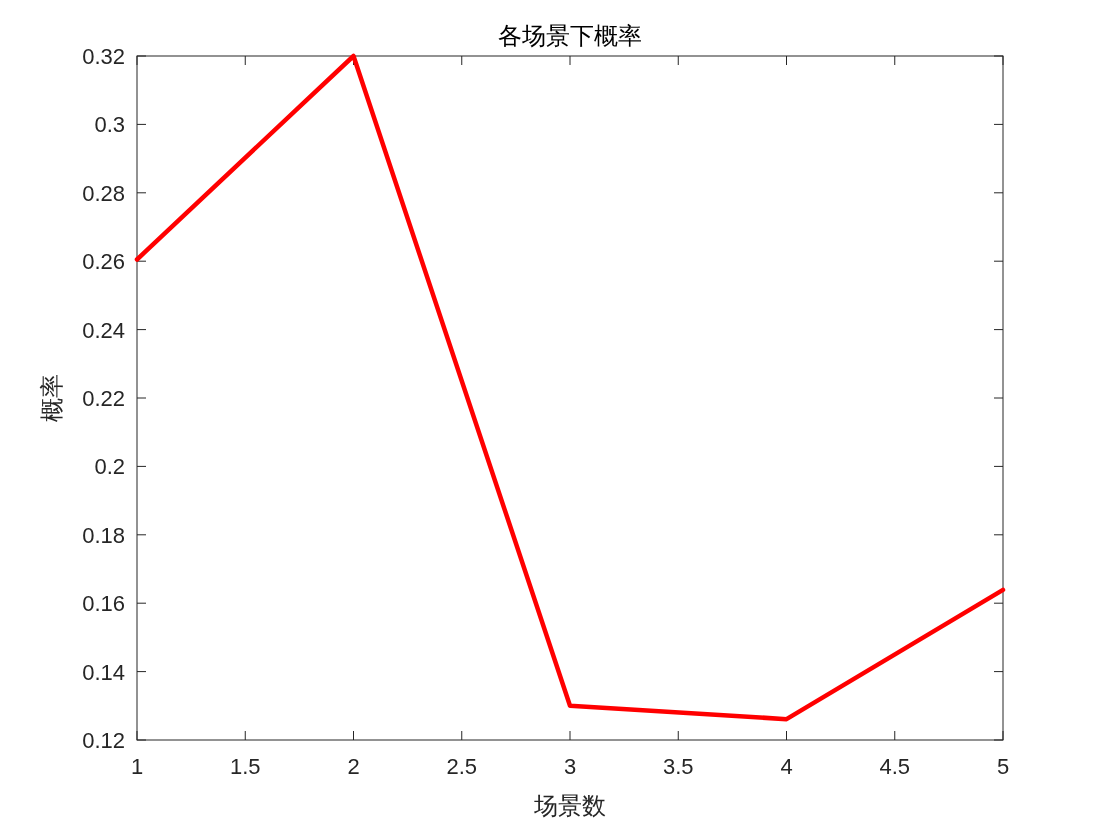  Describe the element at coordinates (678, 766) in the screenshot. I see `x-tick-label: 3.5` at that location.